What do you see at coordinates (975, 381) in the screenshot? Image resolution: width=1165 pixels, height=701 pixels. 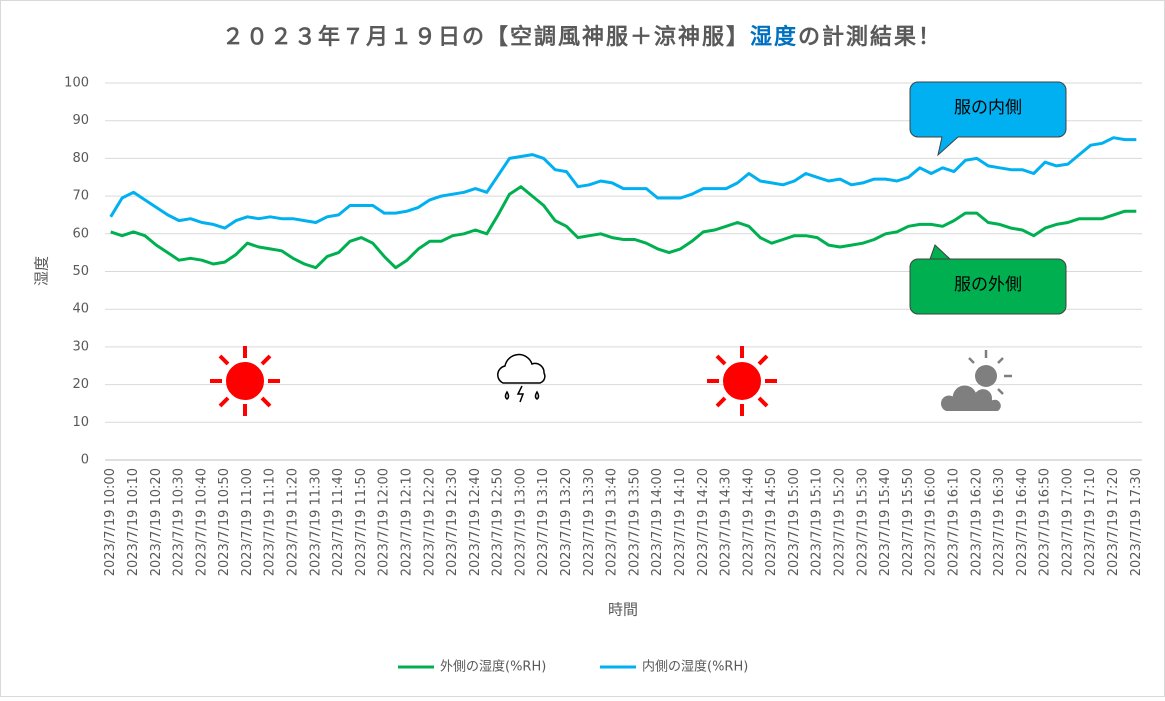 I see `partly-cloudy-icon` at bounding box center [975, 381].